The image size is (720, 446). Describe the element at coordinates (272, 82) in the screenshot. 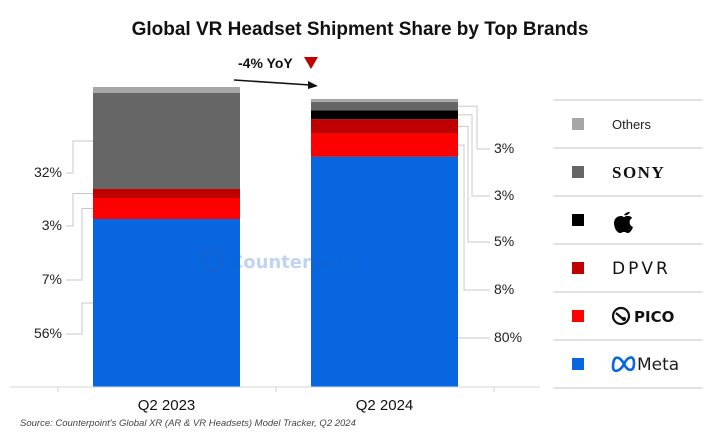

I see `yoy-arrow-line` at that location.